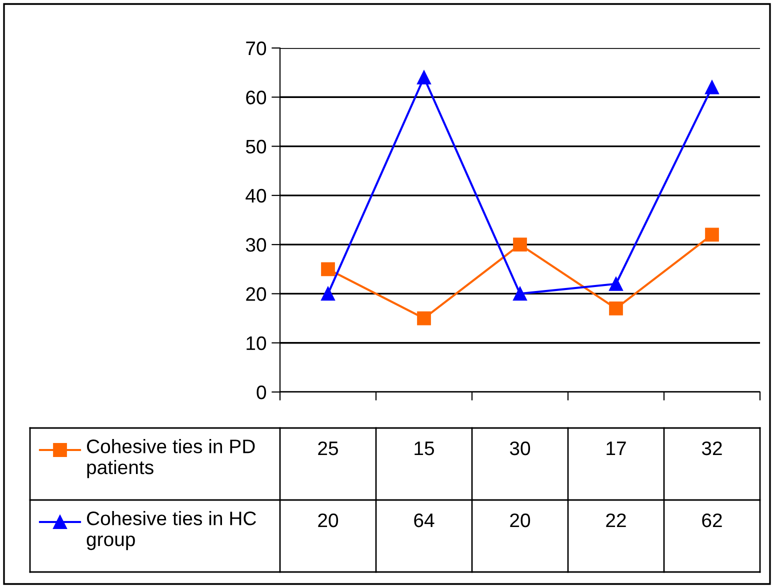  I want to click on y-tick-label: 20, so click(256, 294).